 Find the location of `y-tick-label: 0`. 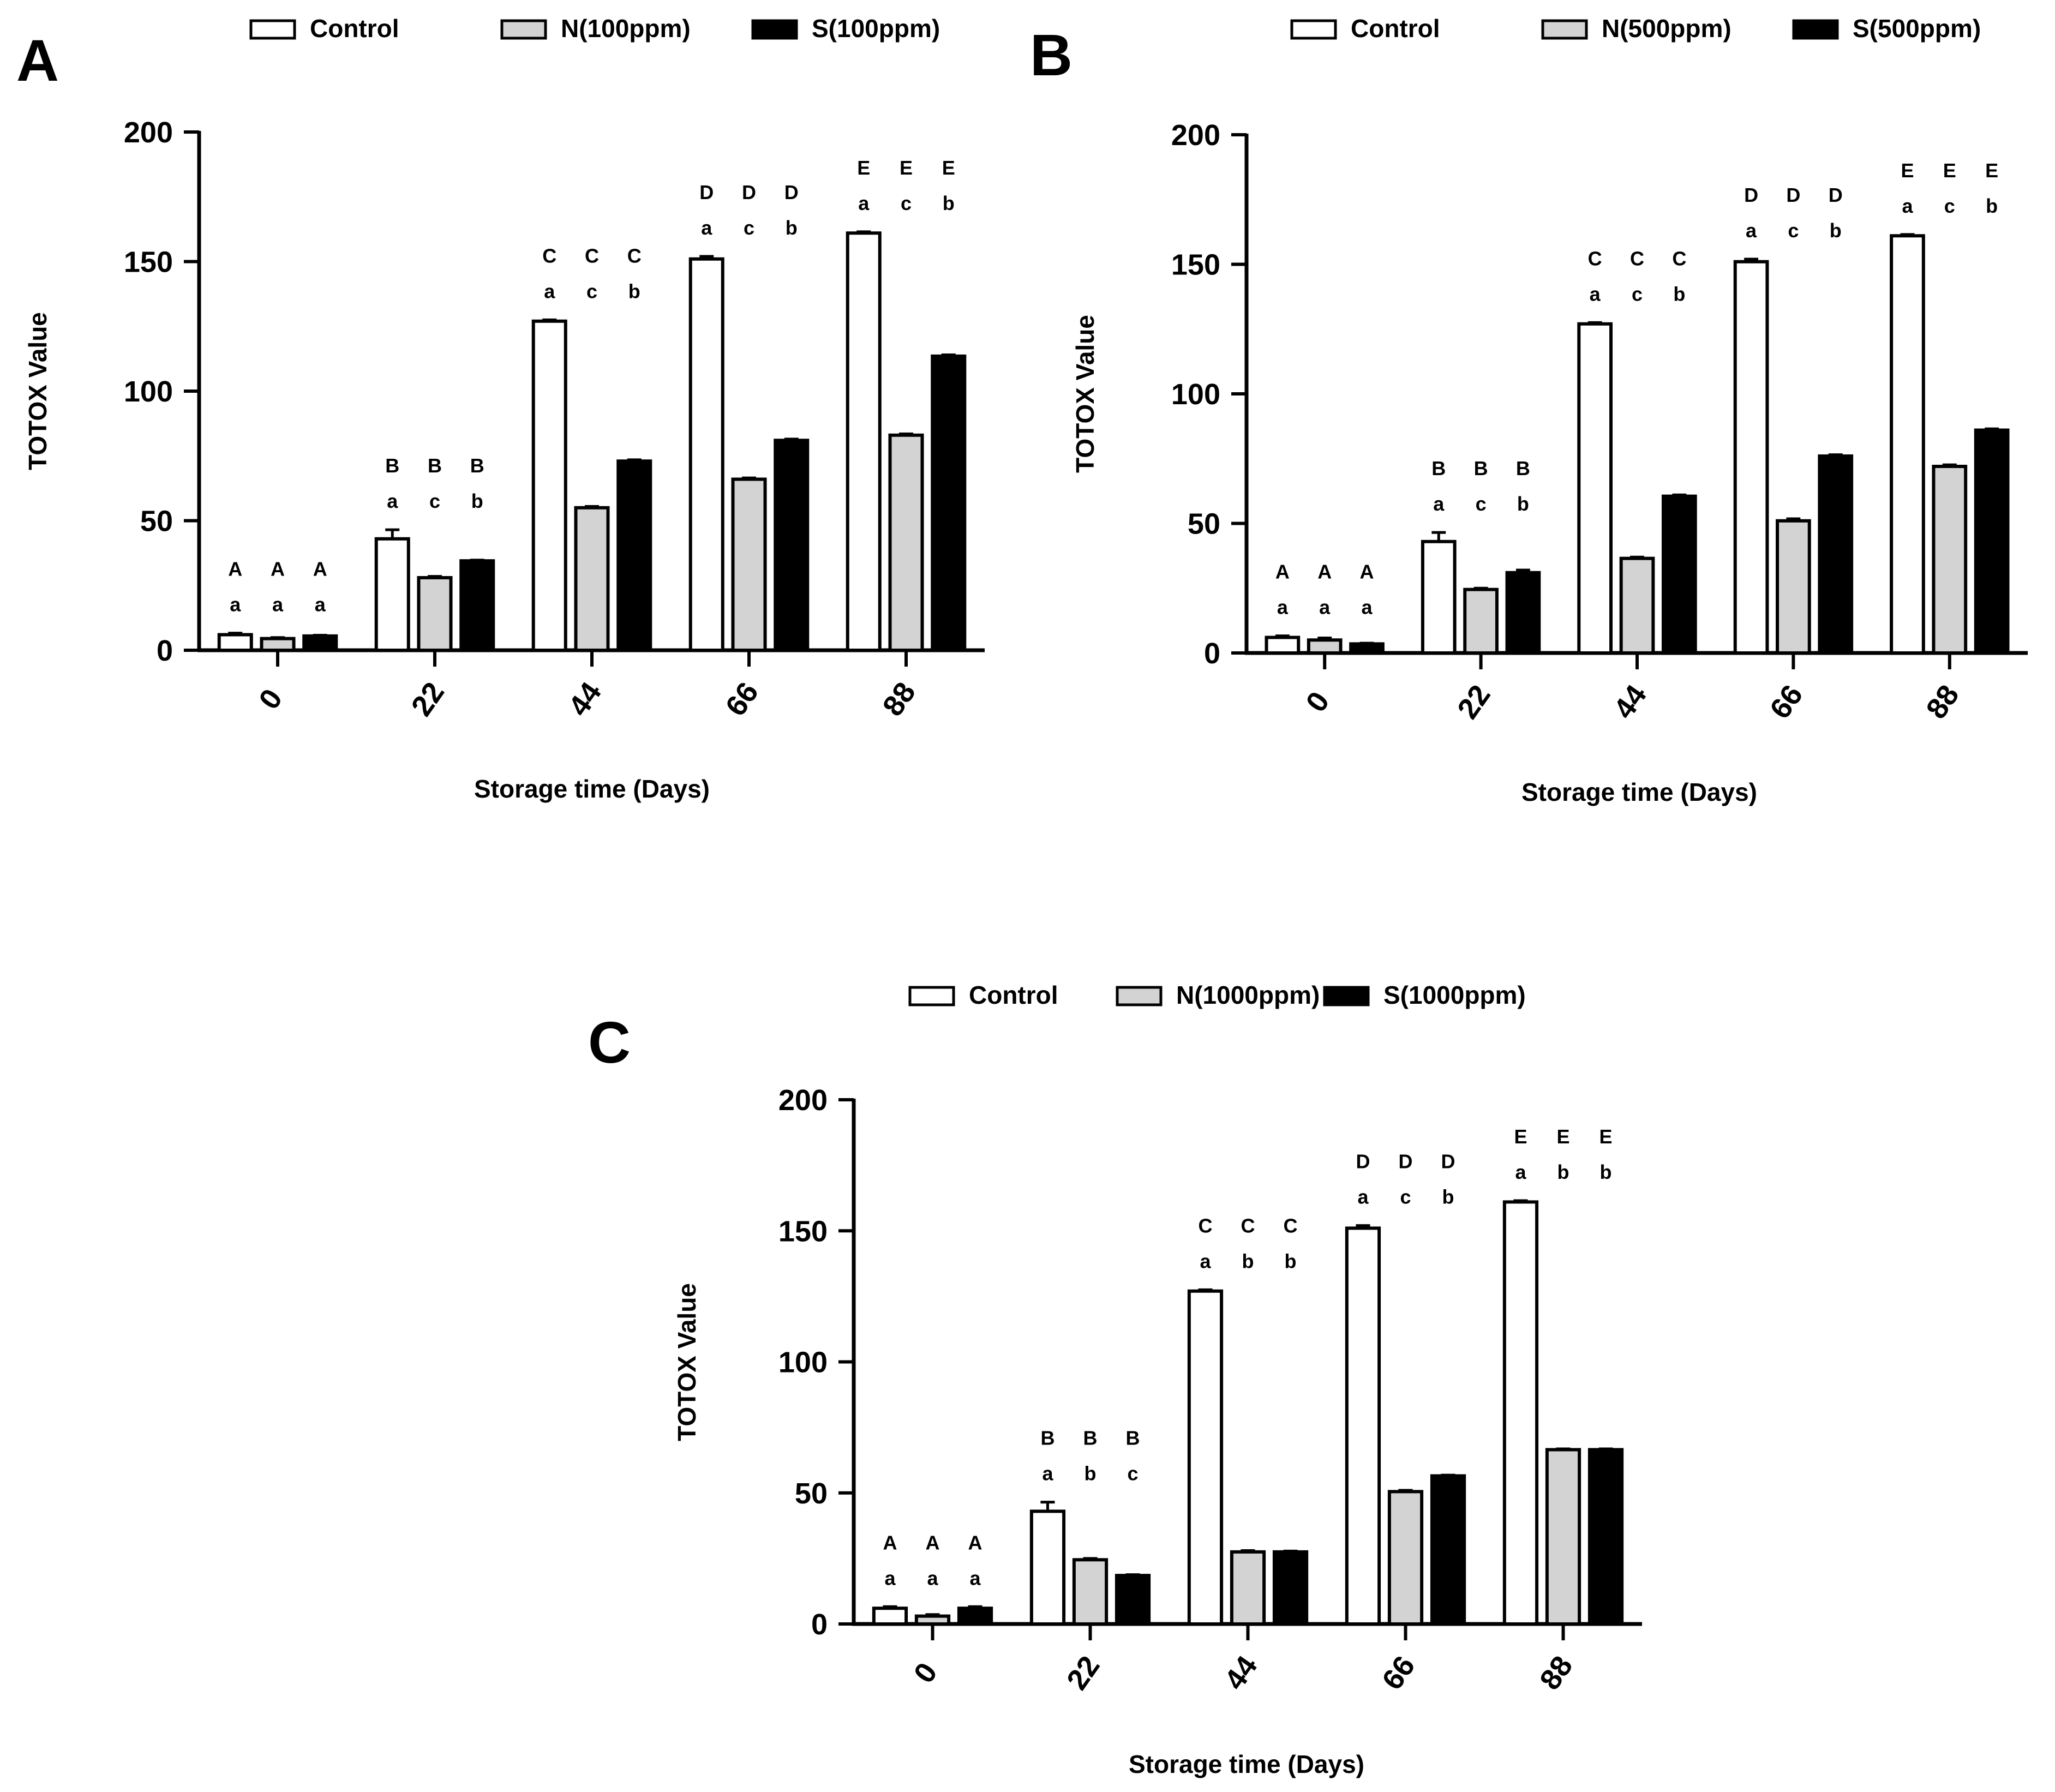

y-tick-label: 0 is located at coordinates (165, 650).